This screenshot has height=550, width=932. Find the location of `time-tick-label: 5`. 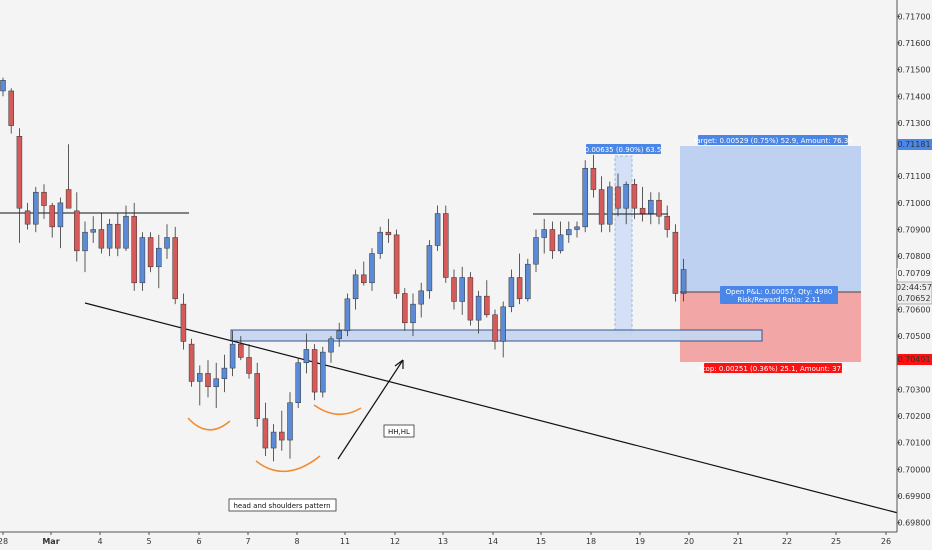

time-tick-label: 5 is located at coordinates (148, 541).